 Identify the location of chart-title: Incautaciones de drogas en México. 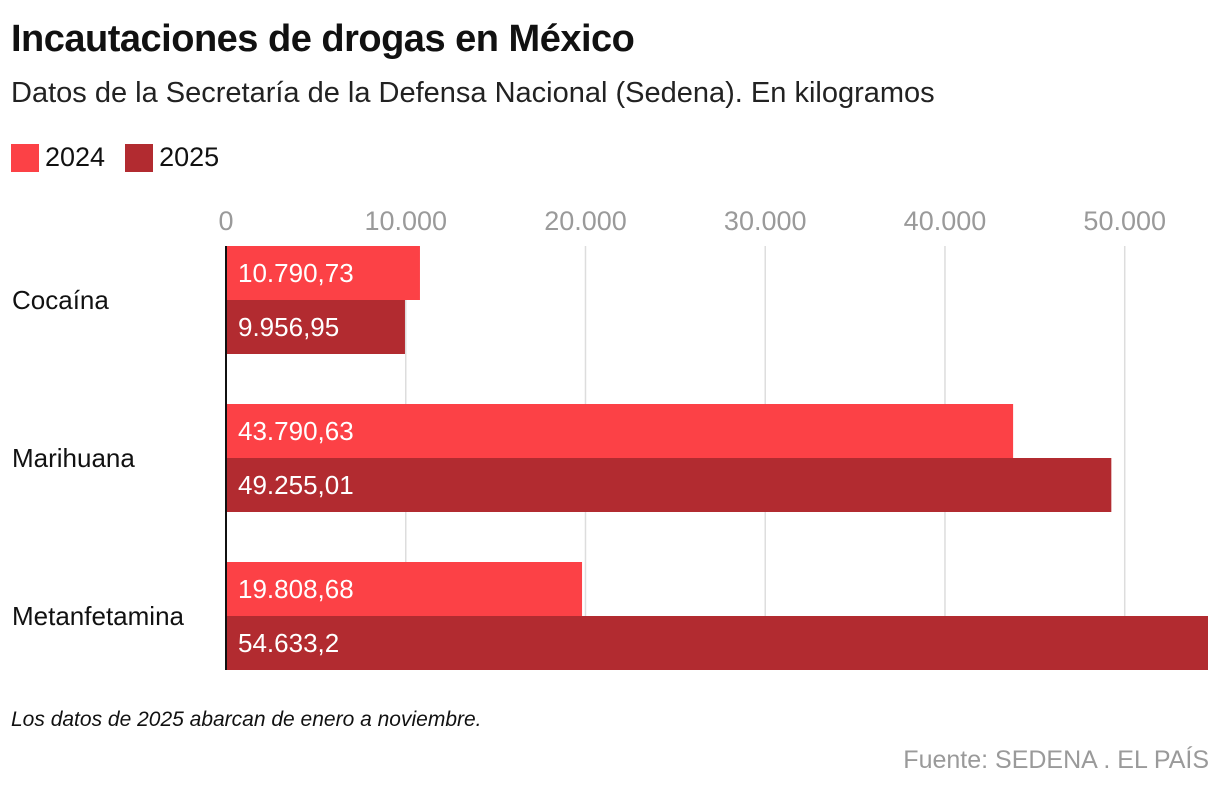
(323, 39).